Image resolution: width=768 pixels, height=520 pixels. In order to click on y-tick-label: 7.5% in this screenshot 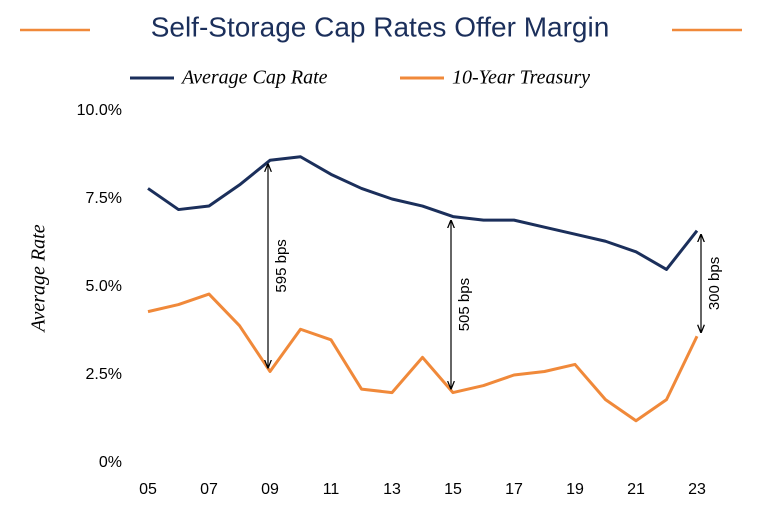, I will do `click(104, 198)`.